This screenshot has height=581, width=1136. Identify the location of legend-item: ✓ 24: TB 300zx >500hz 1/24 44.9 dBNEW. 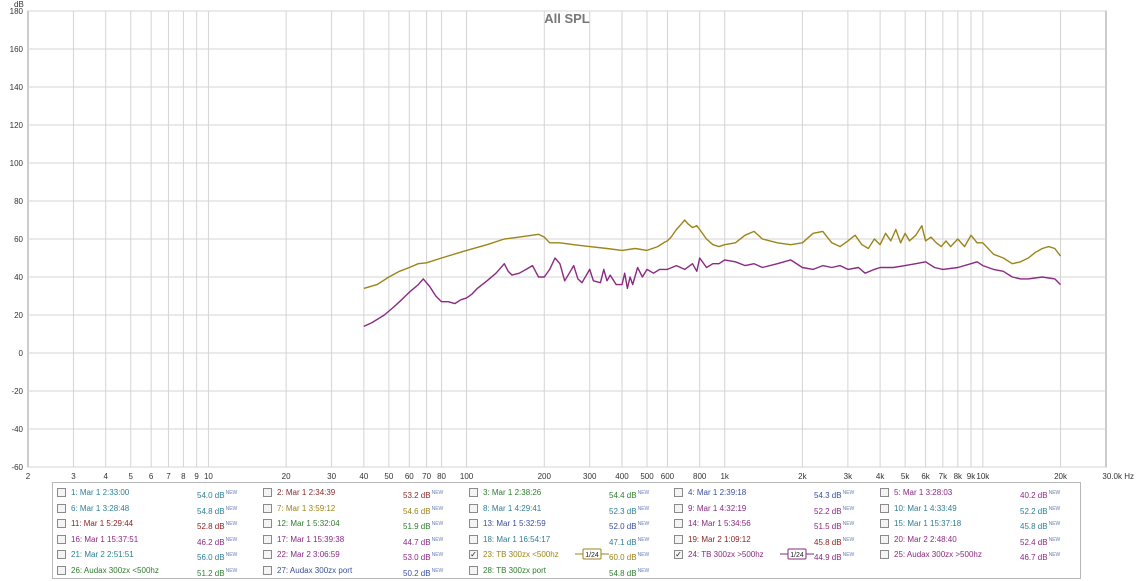
(774, 555).